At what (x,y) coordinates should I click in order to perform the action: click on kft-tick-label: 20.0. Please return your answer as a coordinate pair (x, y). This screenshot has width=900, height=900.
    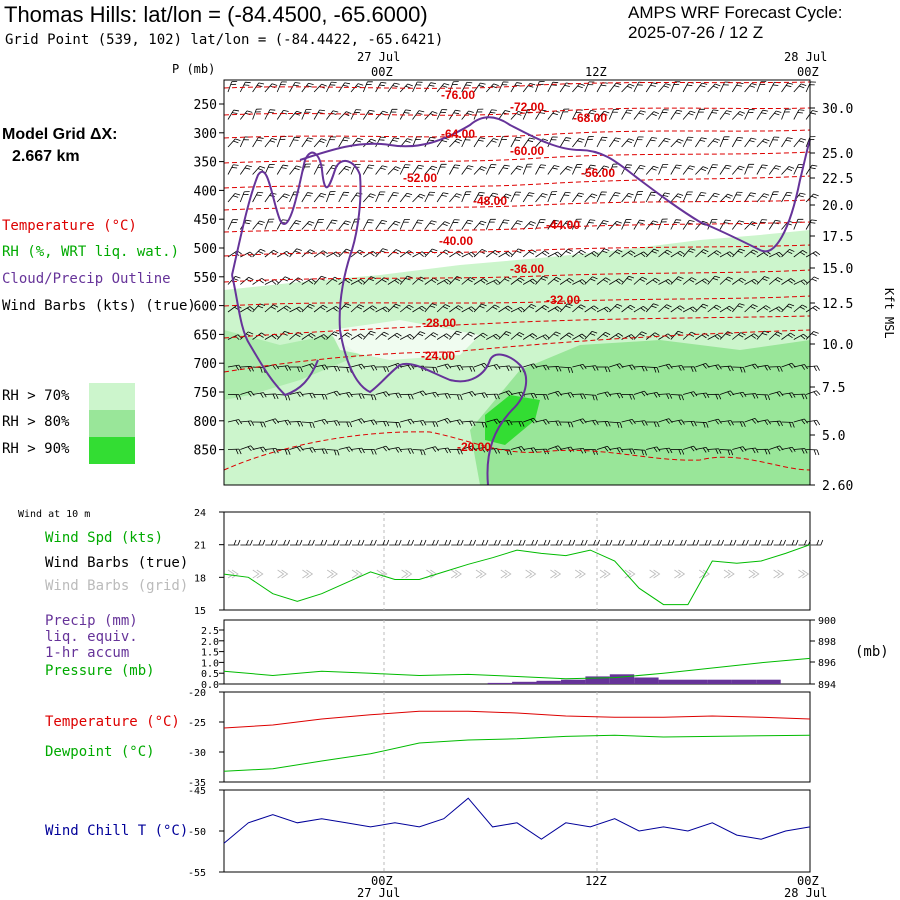
    Looking at the image, I should click on (837, 206).